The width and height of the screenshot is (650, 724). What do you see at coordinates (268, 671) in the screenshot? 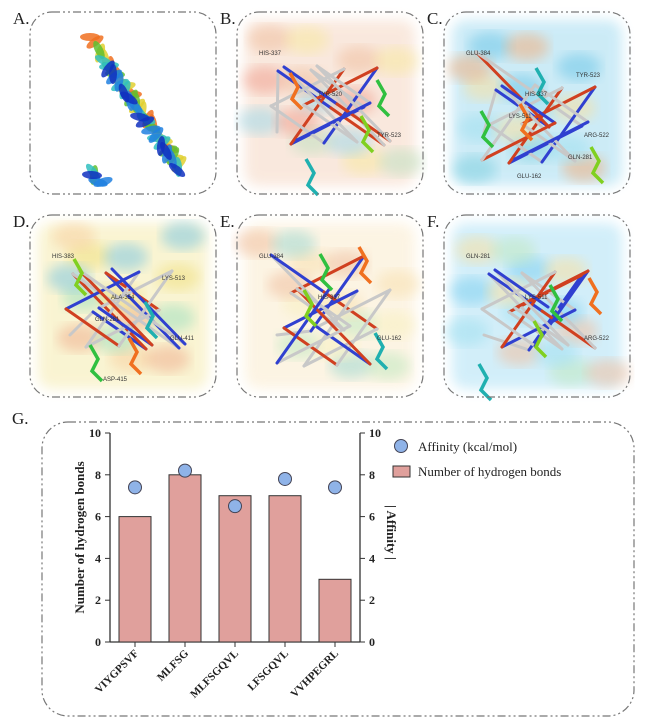
I see `x-tick-label: LFSGQVL` at bounding box center [268, 671].